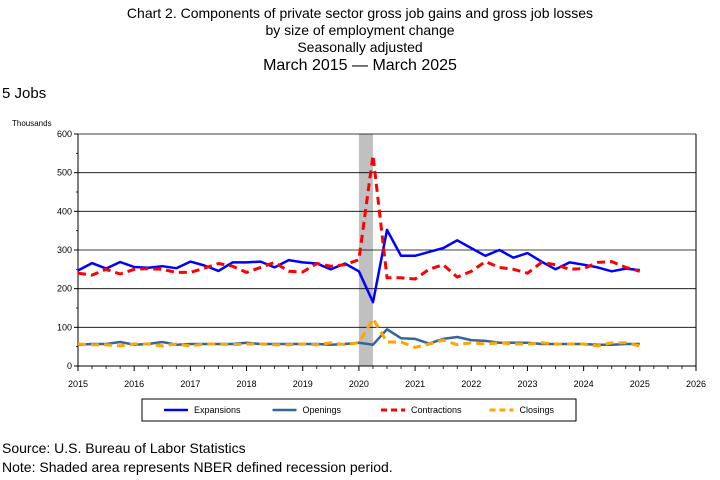 The image size is (720, 480). I want to click on subset-label: 5 Jobs, so click(24, 93).